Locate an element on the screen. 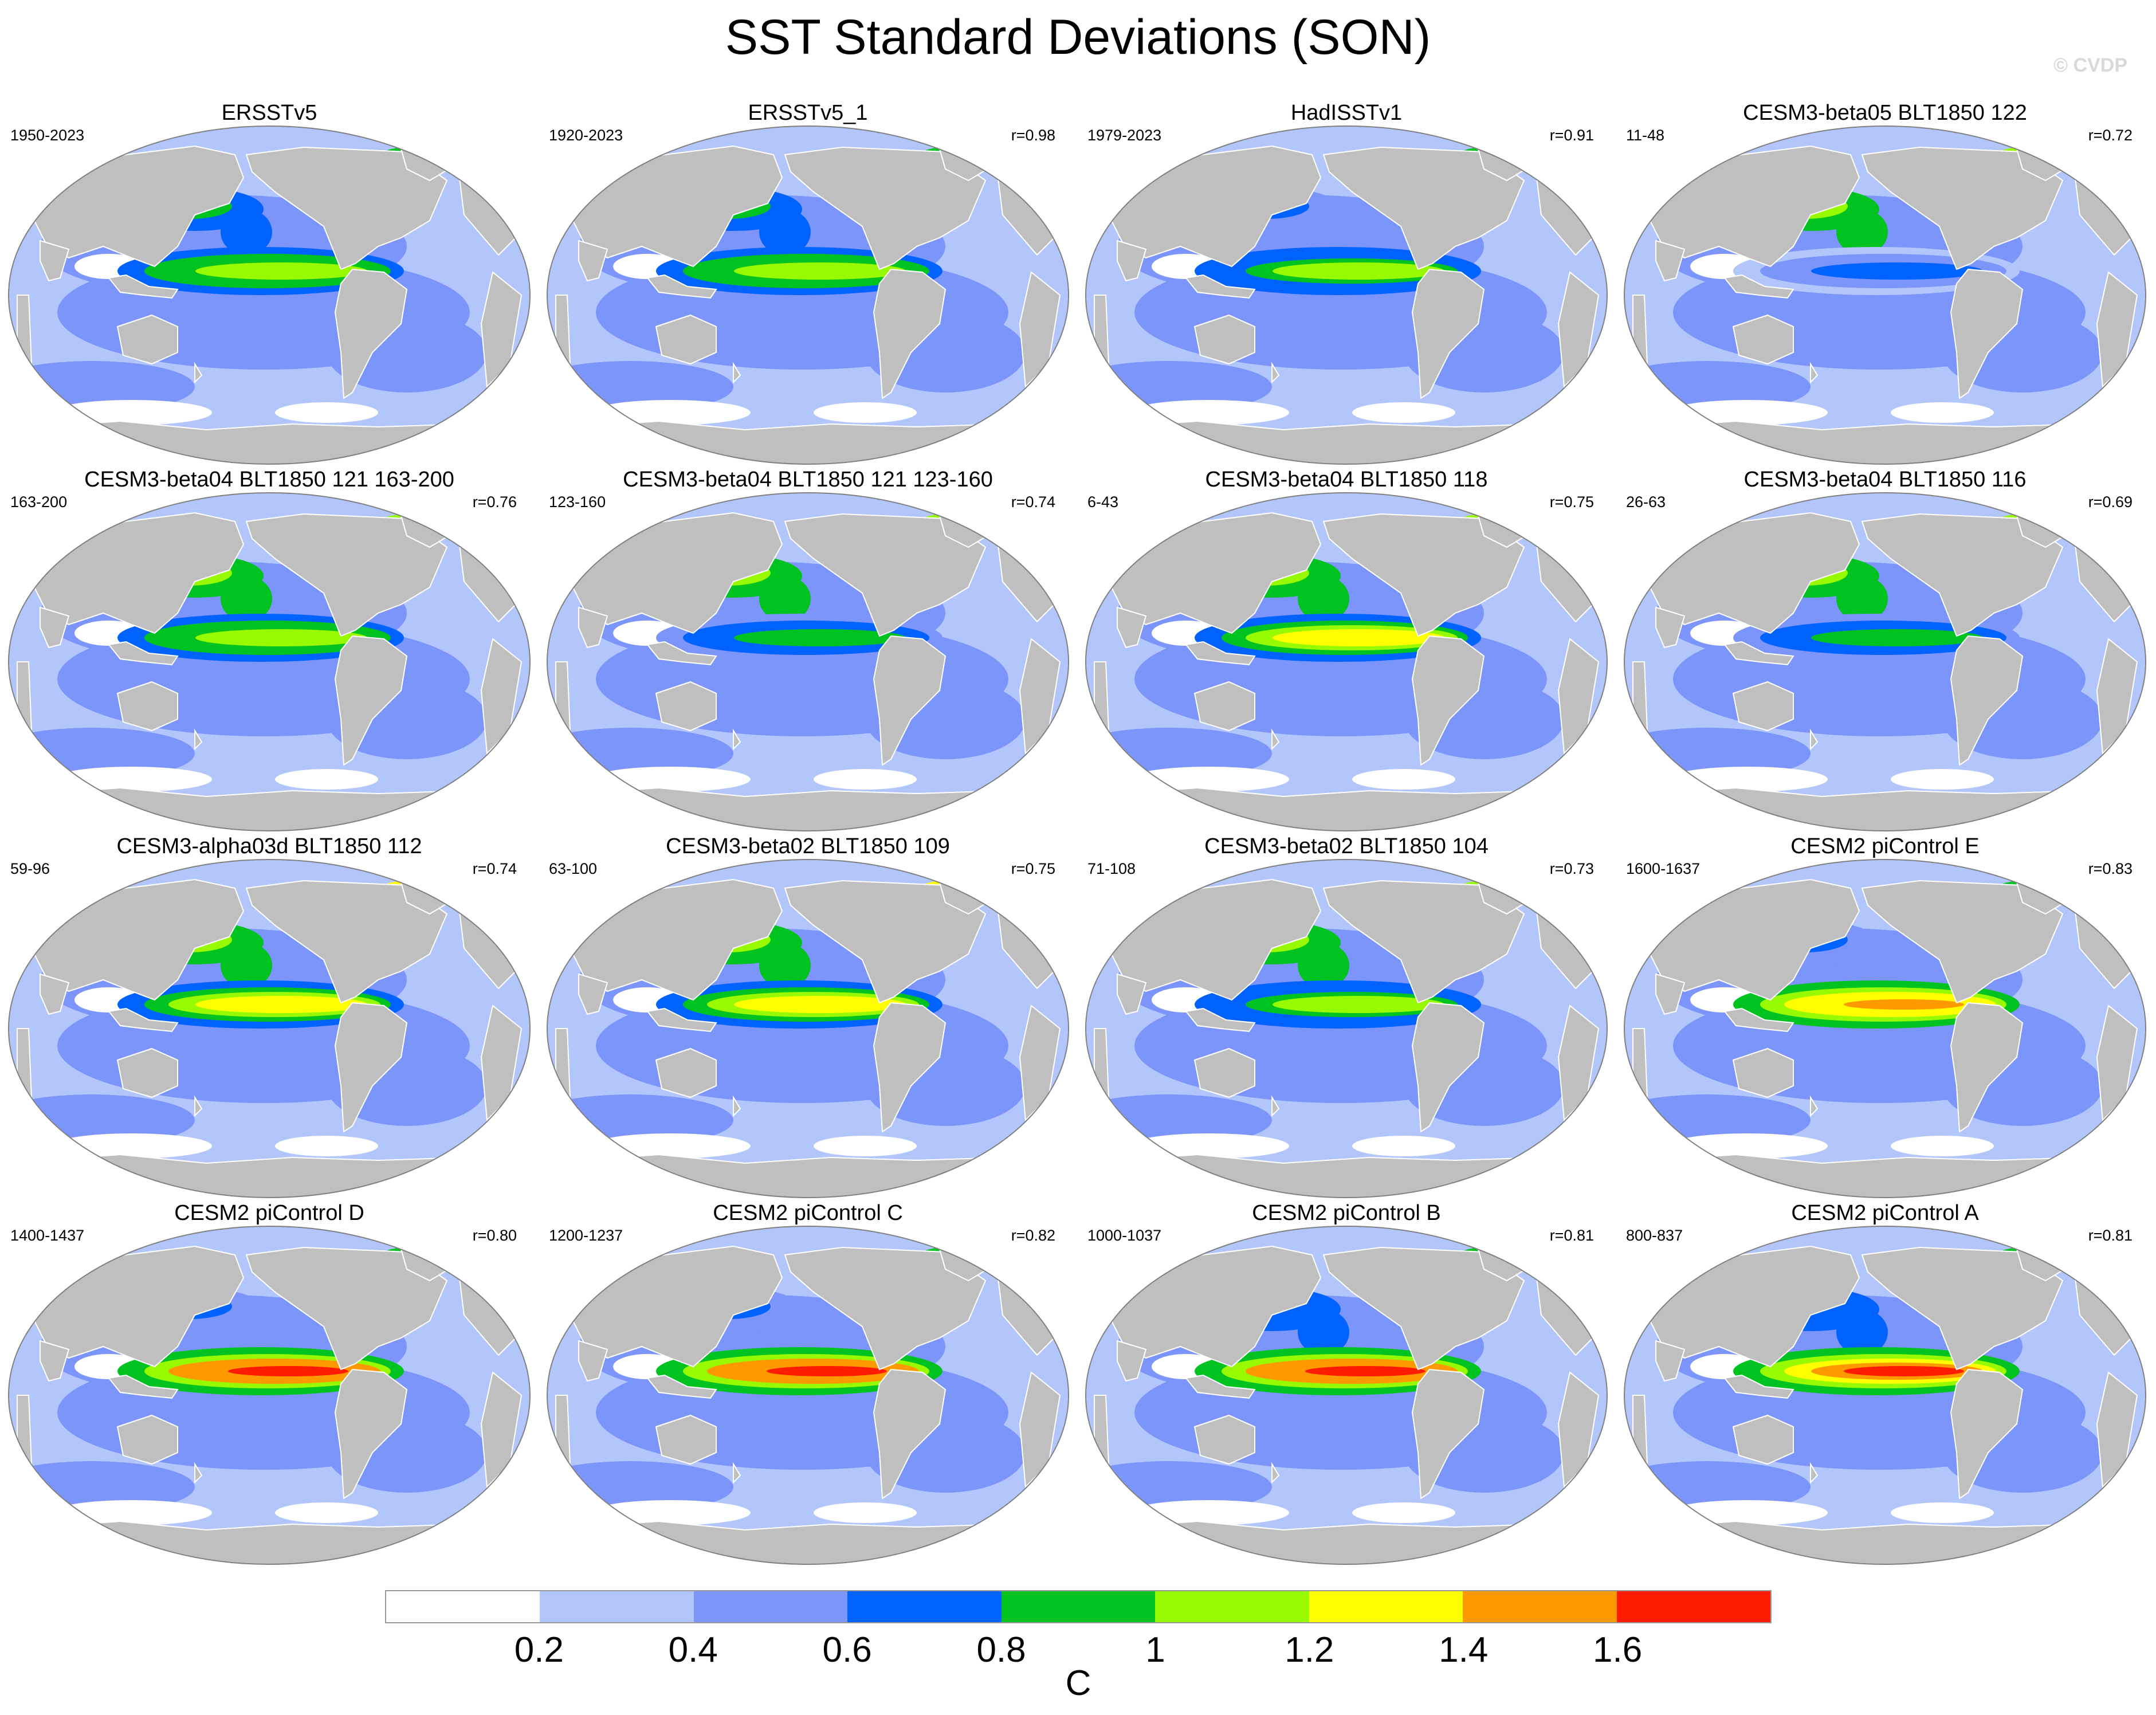  panel-pattern-correlation: r=0.73 is located at coordinates (1571, 868).